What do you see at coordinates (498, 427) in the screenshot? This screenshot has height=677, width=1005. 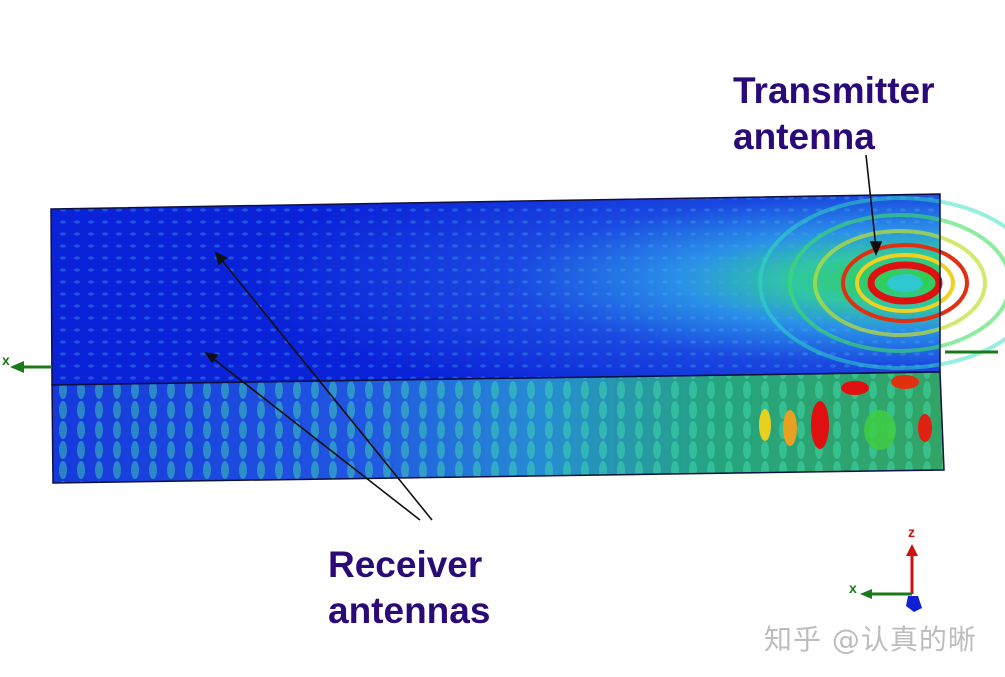 I see `bottom-field-panel` at bounding box center [498, 427].